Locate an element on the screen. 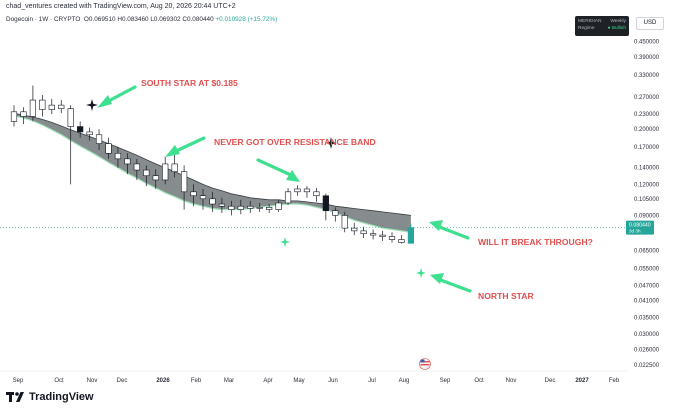  tradingview-footer: TradingView is located at coordinates (50, 397).